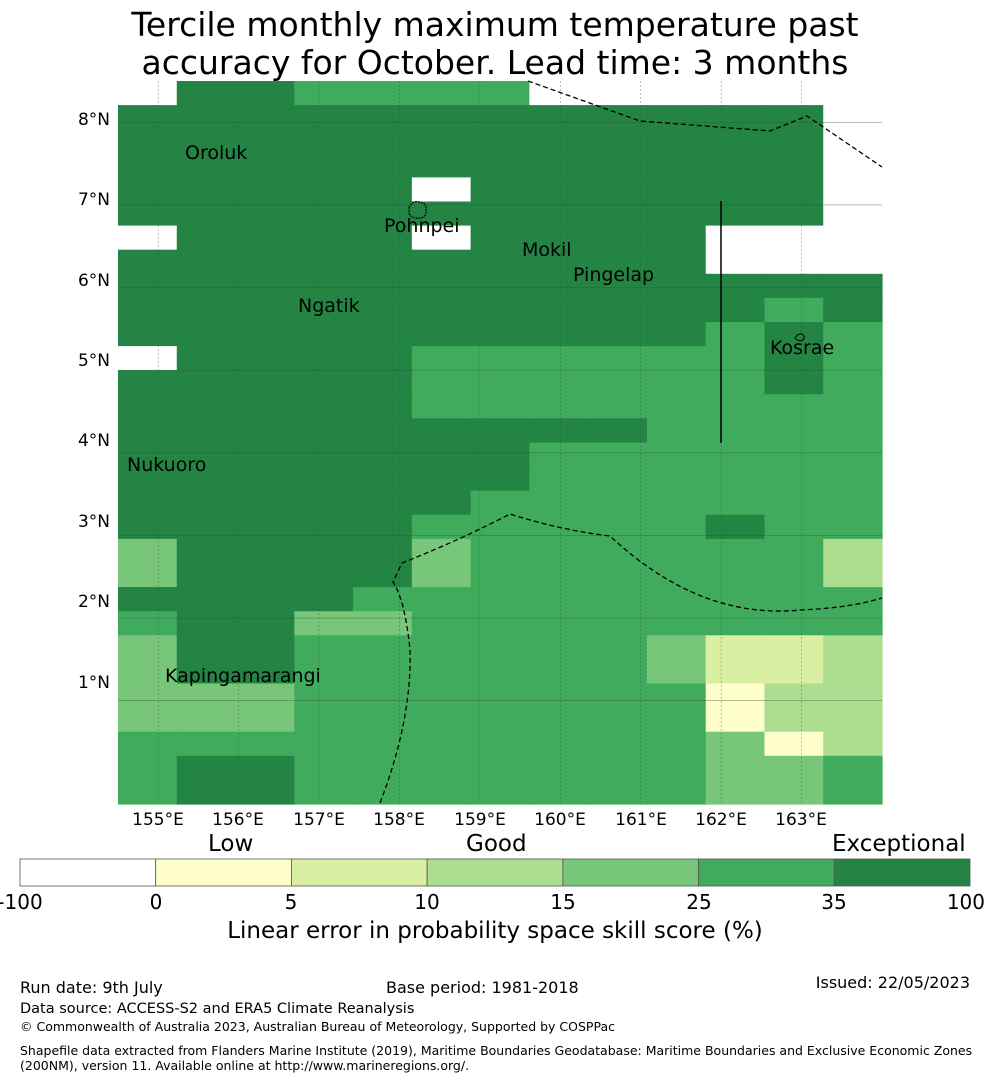 This screenshot has width=990, height=1080. Describe the element at coordinates (223, 872) in the screenshot. I see `colorbar-swatch` at that location.